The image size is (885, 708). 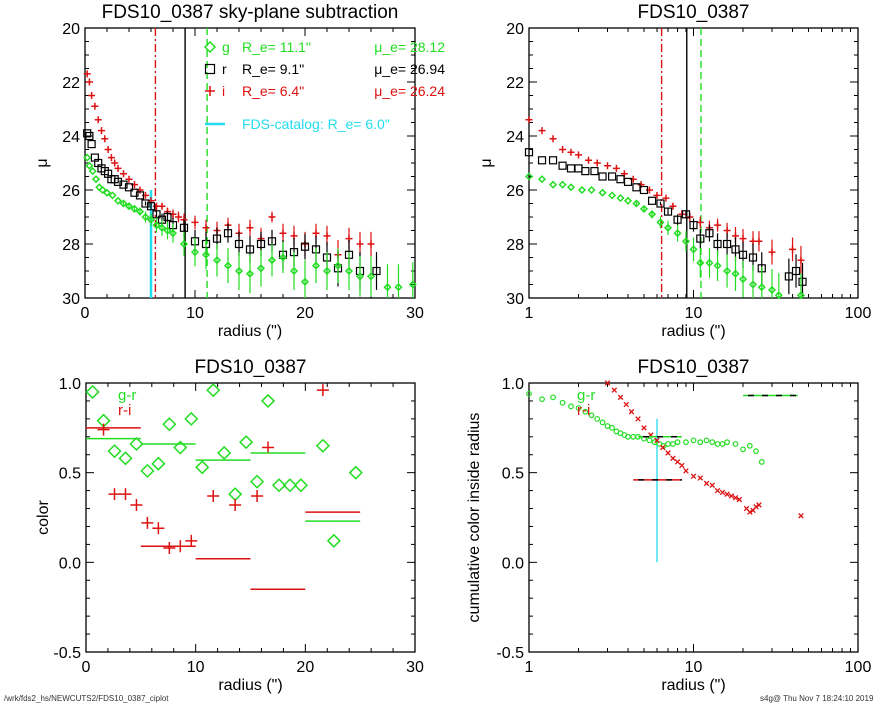 What do you see at coordinates (250, 517) in the screenshot?
I see `plot-frame` at bounding box center [250, 517].